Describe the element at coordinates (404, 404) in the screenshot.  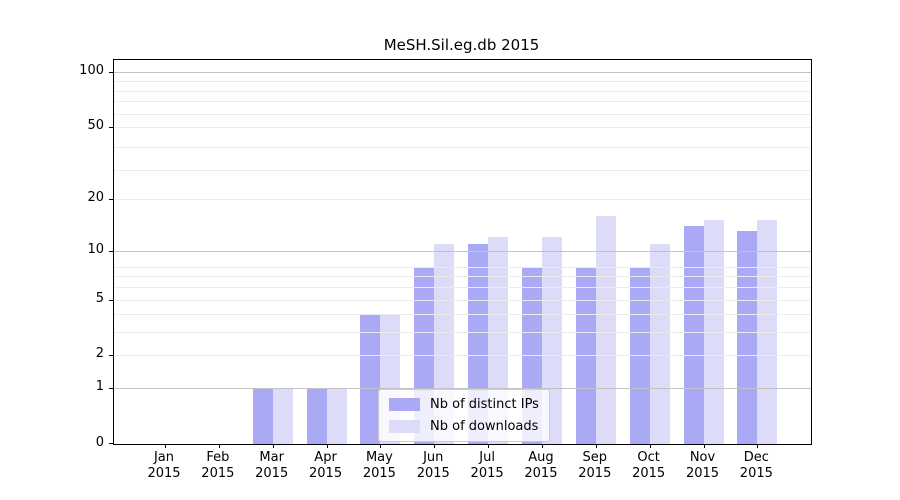
I see `legend-swatch-distinct-ips` at that location.